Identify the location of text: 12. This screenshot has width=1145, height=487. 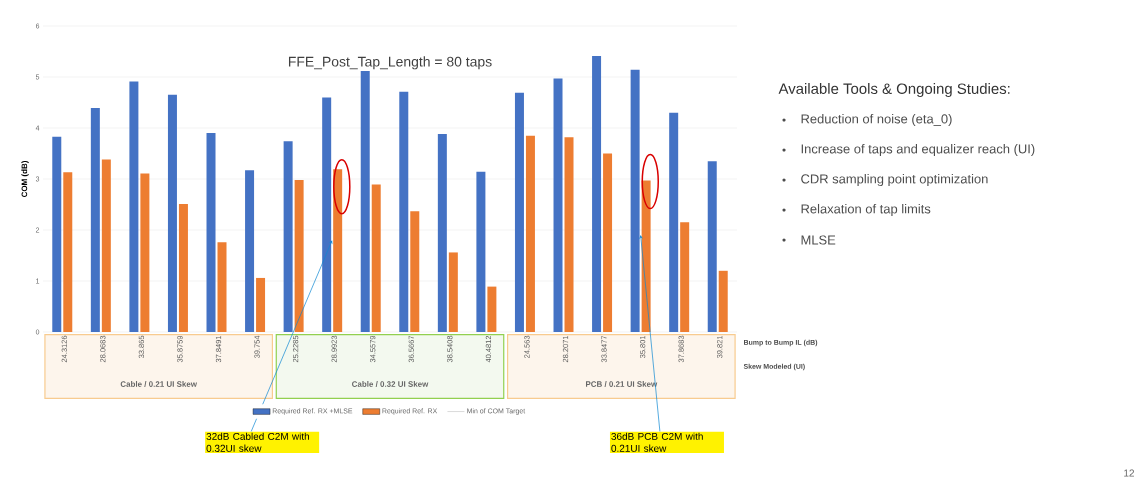
(1129, 473).